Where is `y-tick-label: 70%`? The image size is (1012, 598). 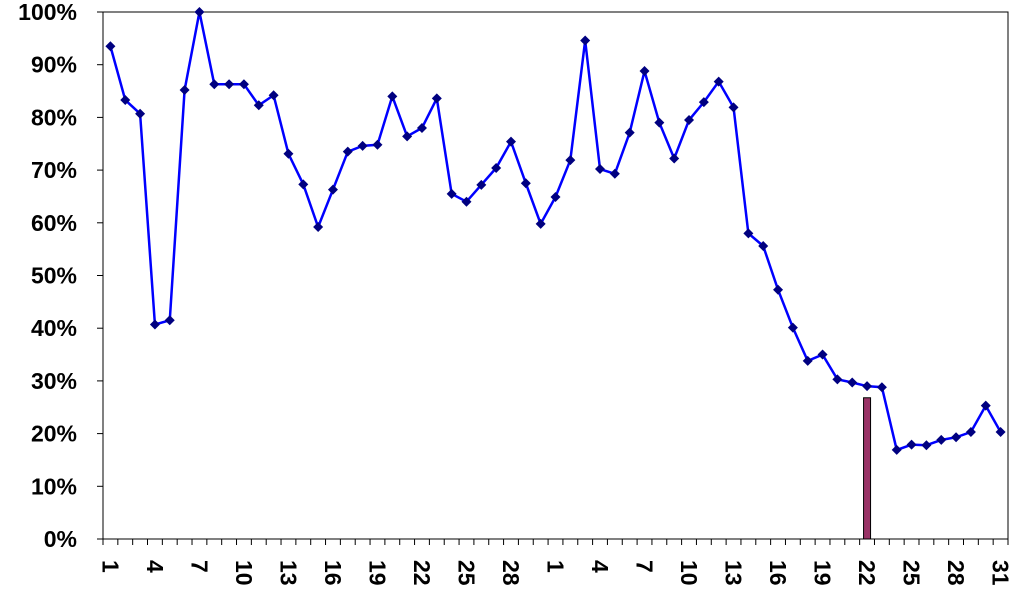
y-tick-label: 70% is located at coordinates (54, 170).